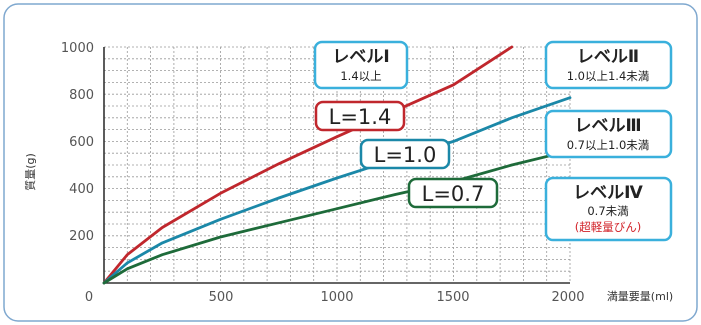 Image resolution: width=701 pixels, height=325 pixels. What do you see at coordinates (608, 145) in the screenshot?
I see `level-box-3-sub: 0.7以上1.0未満` at bounding box center [608, 145].